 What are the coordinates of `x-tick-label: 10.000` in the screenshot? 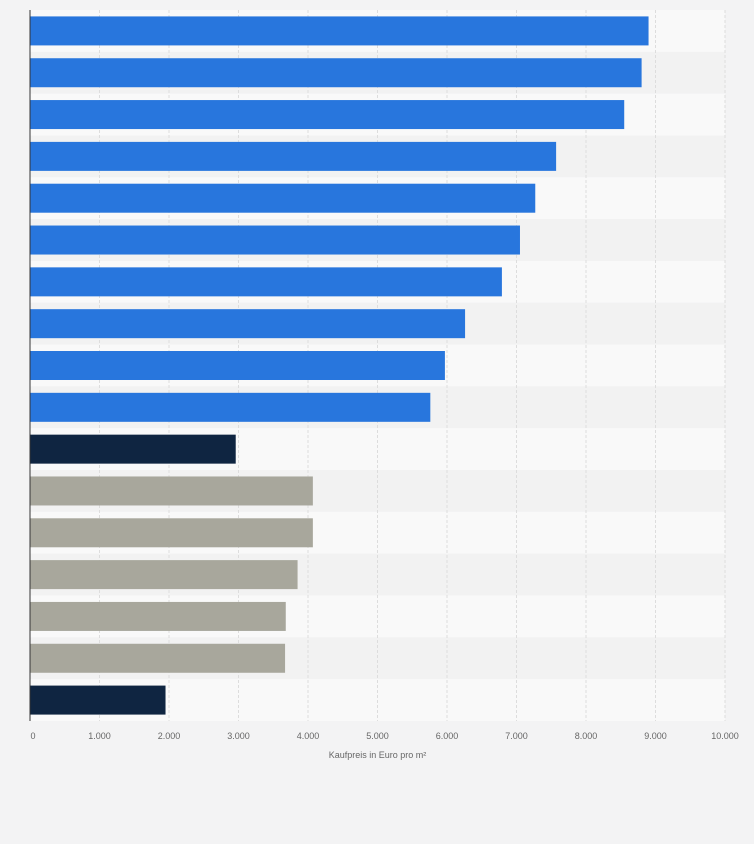 It's located at (725, 736).